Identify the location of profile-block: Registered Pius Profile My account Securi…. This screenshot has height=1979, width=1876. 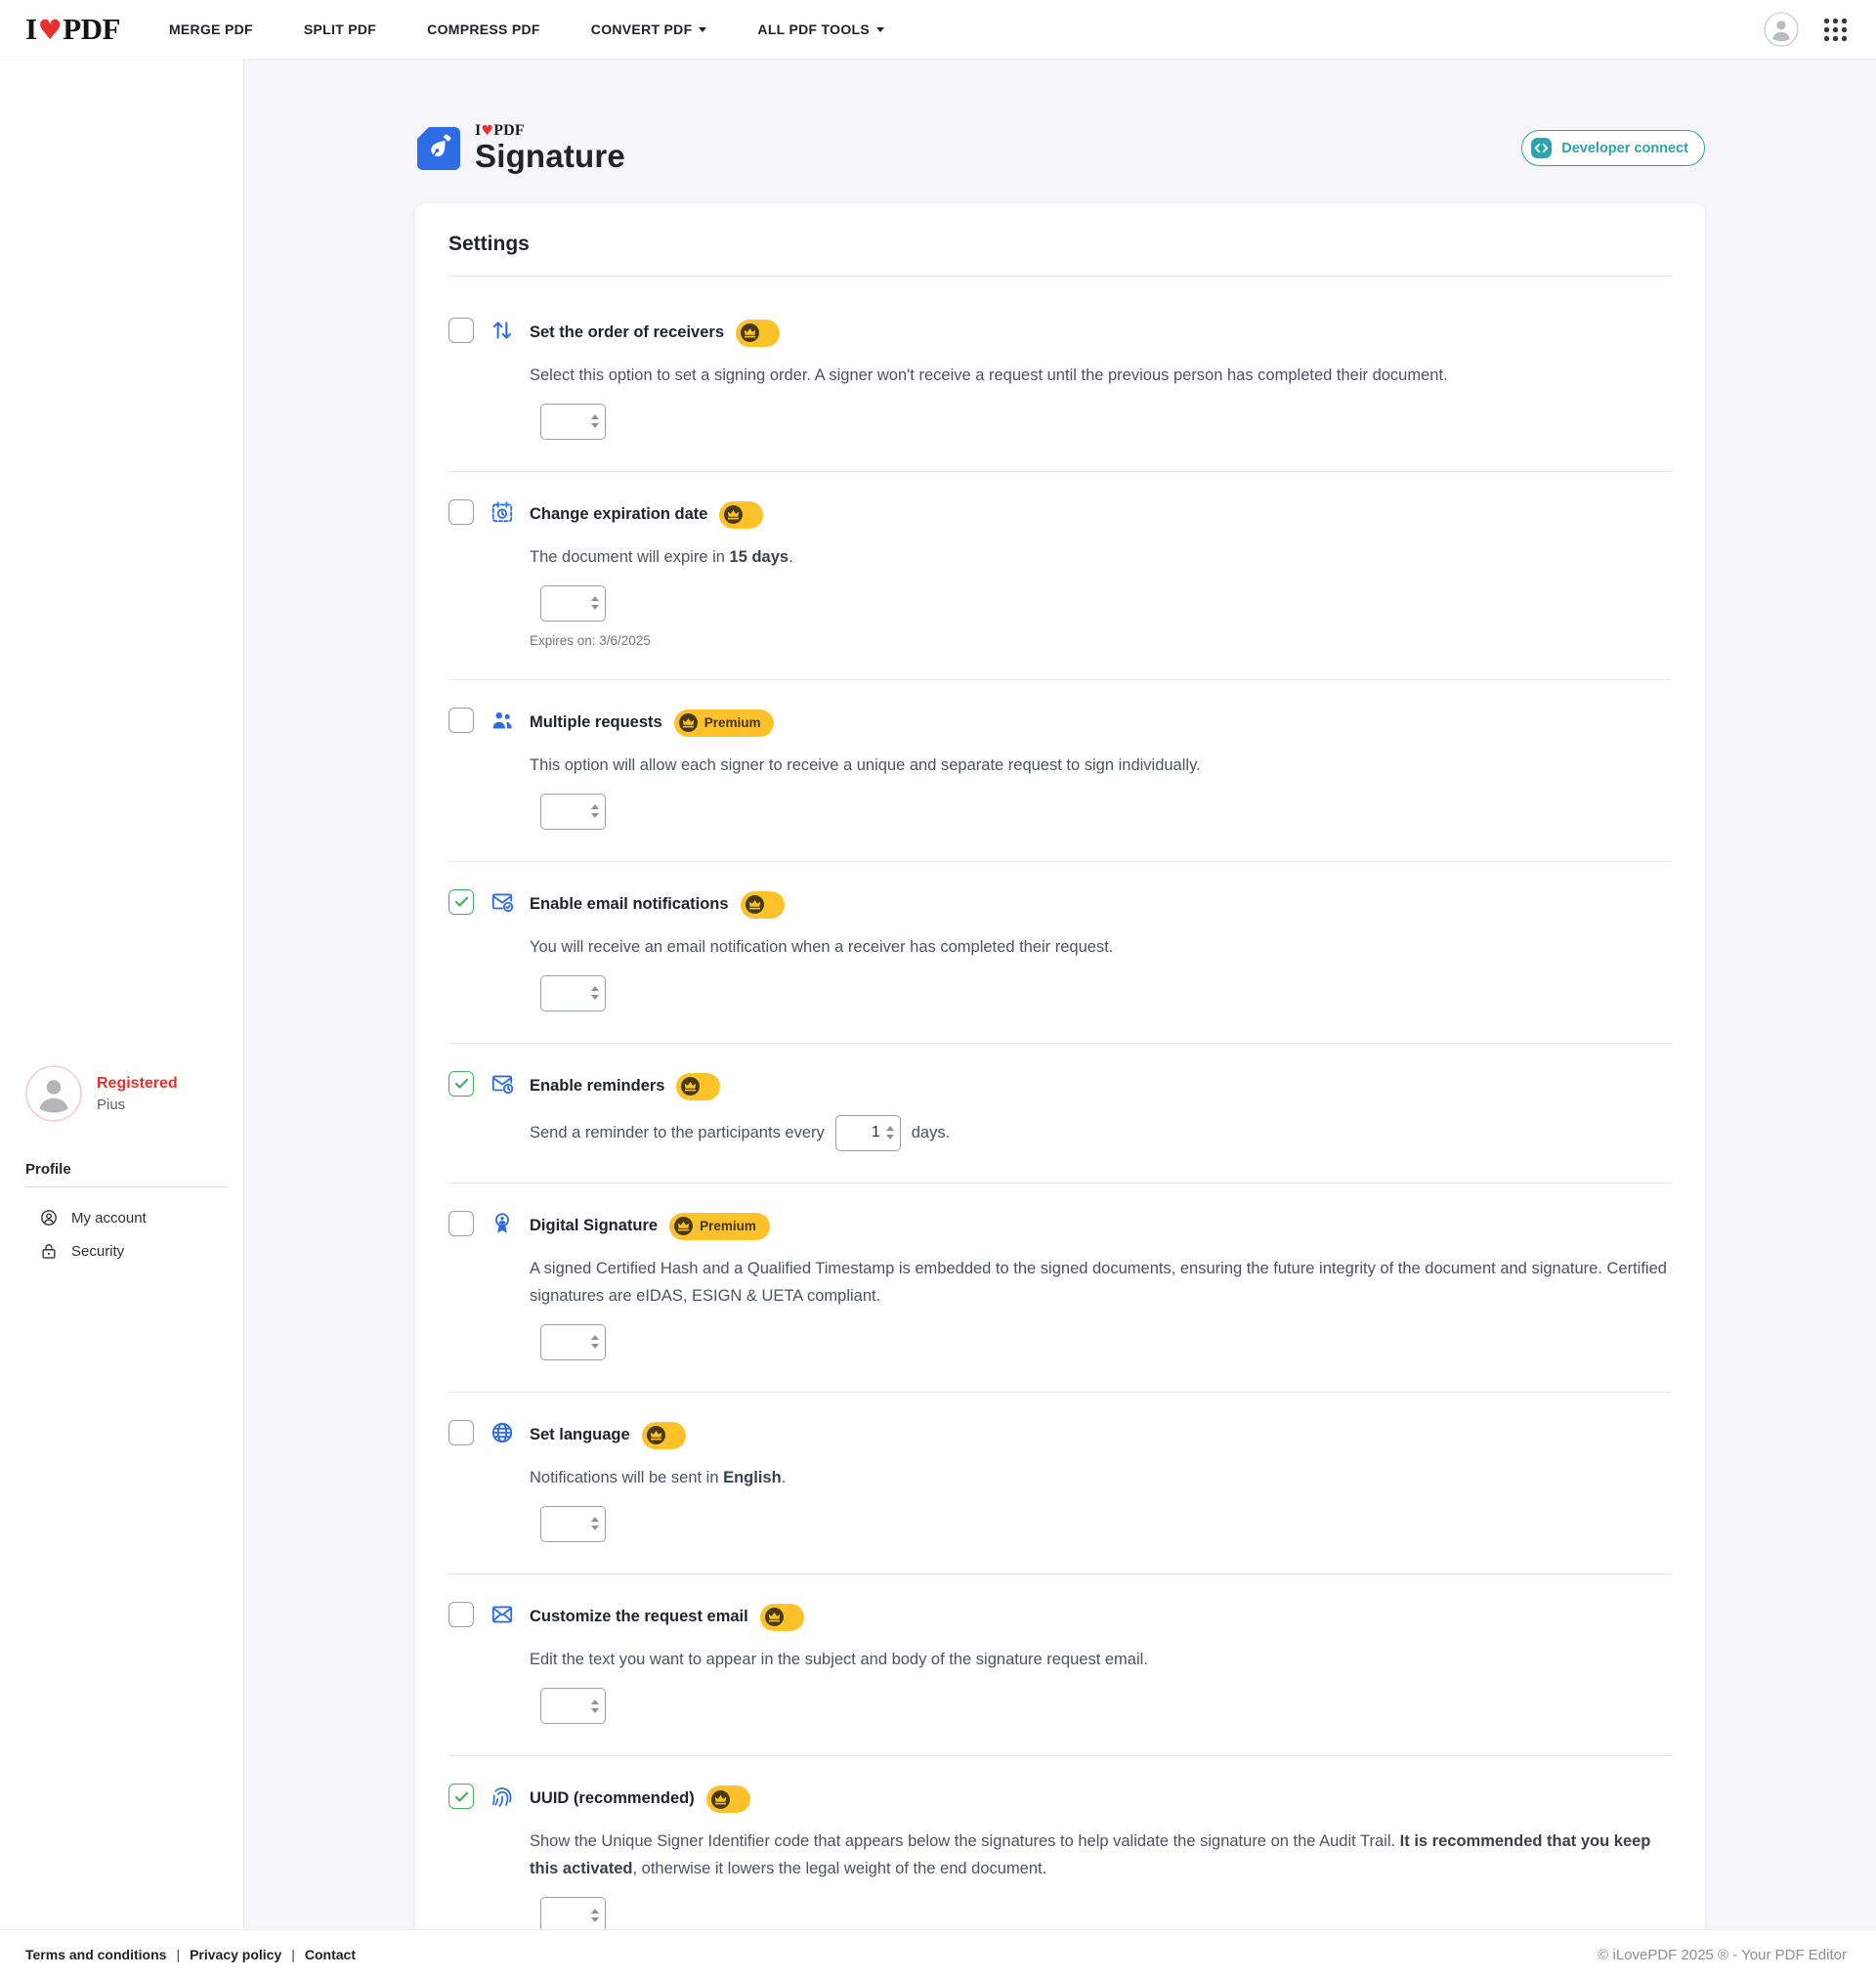
(127, 1166).